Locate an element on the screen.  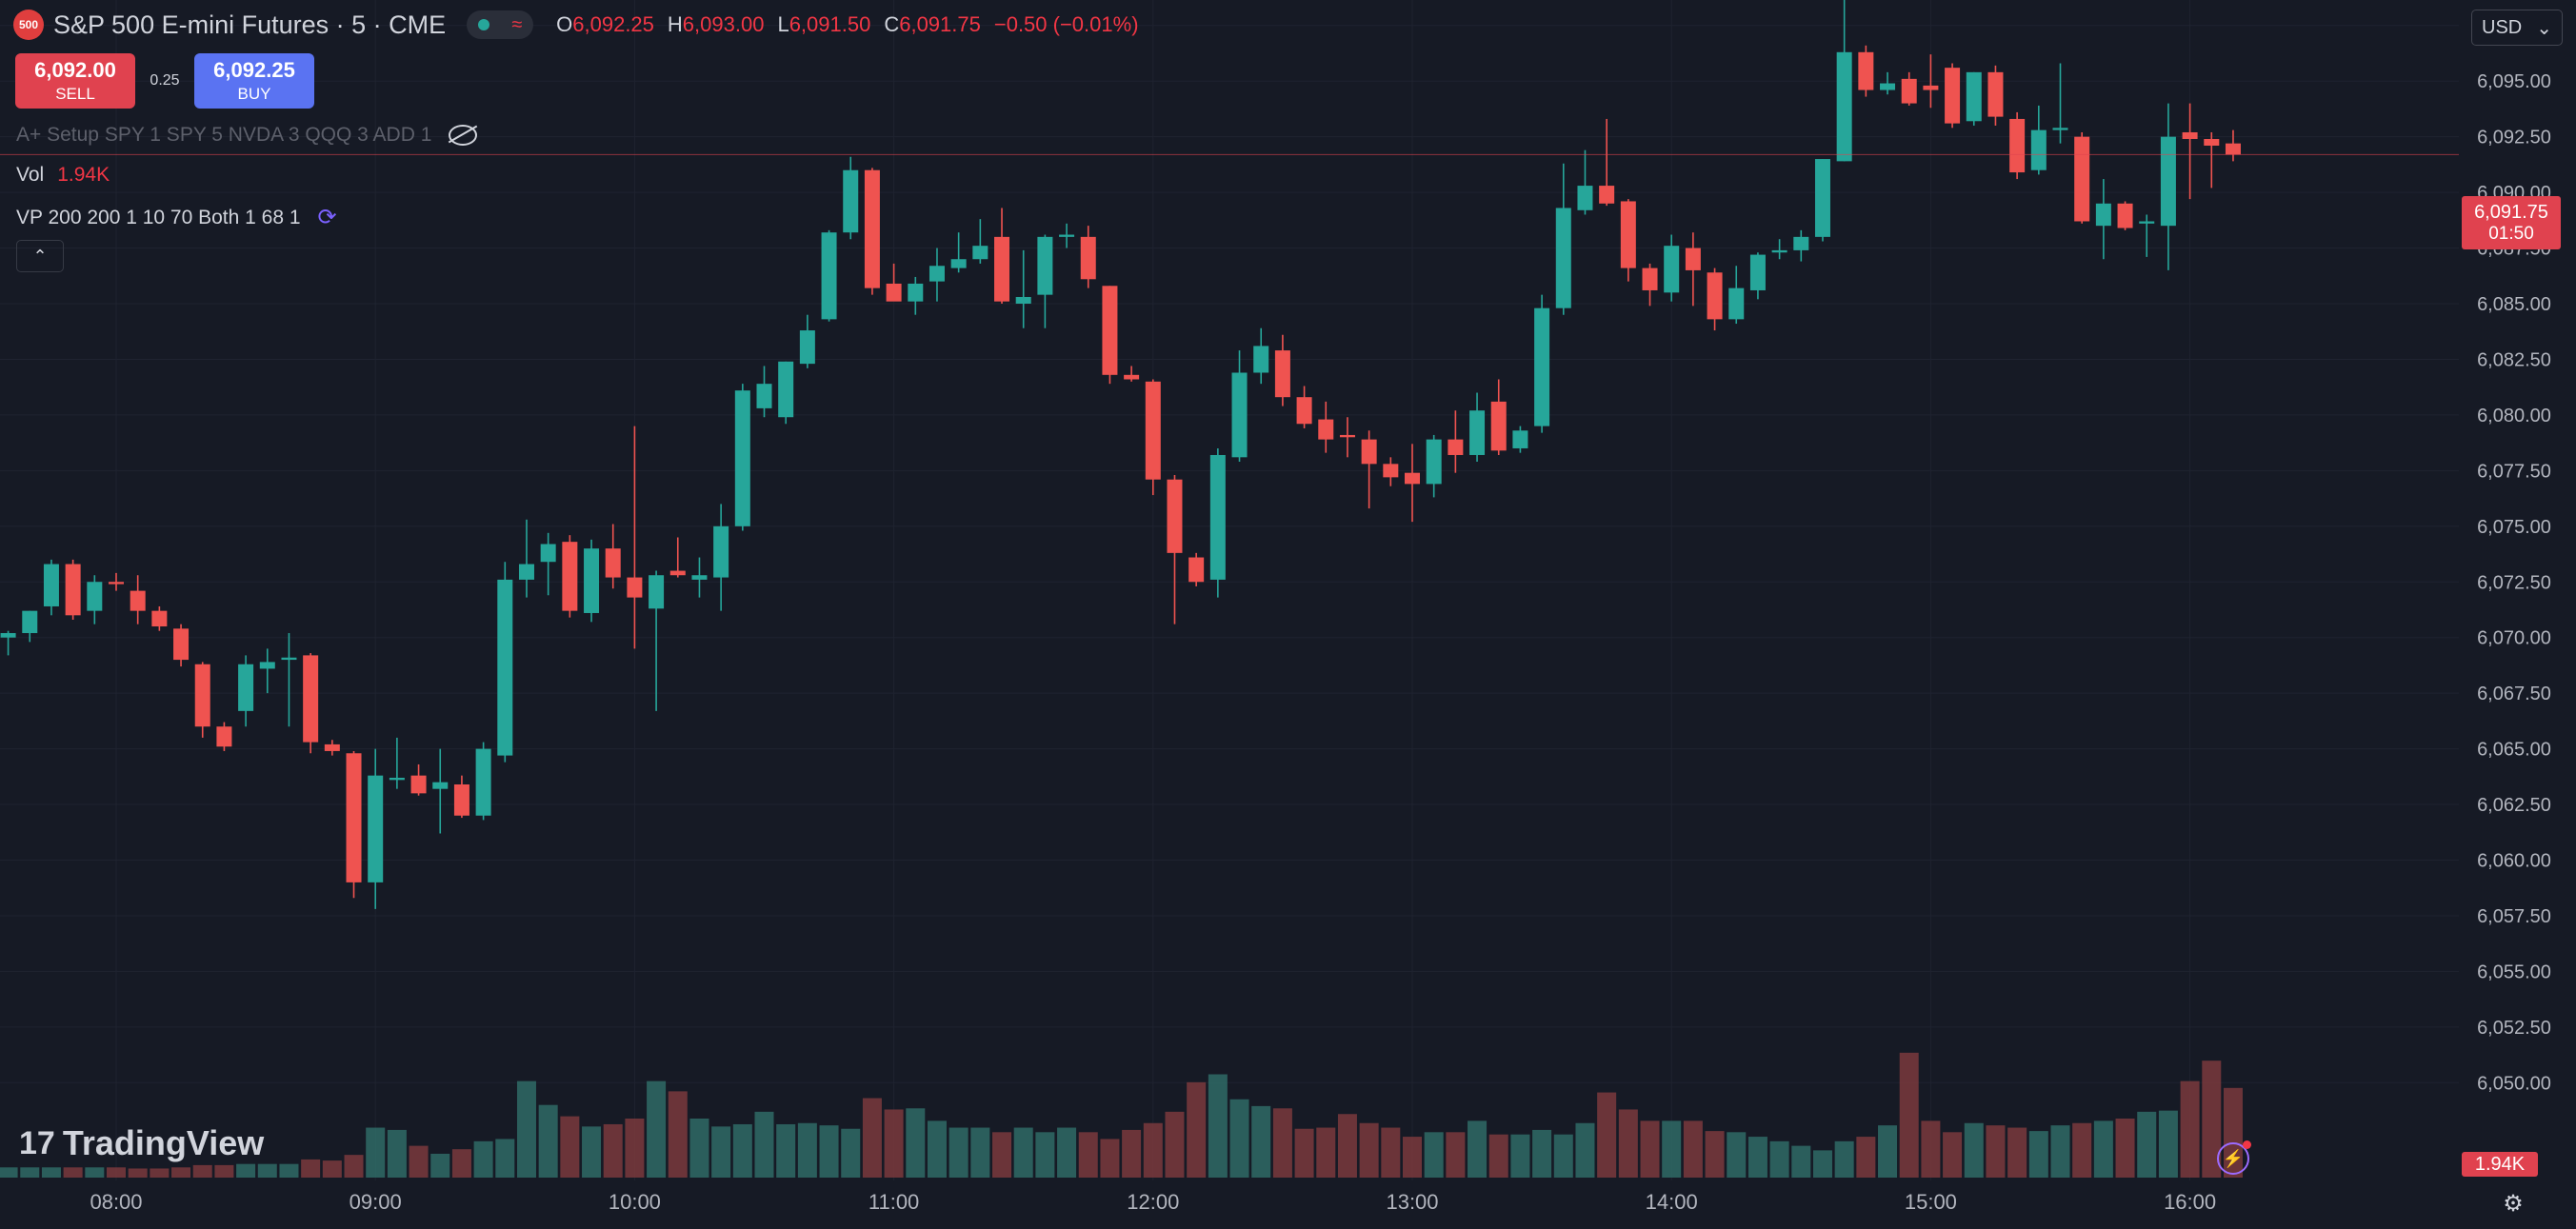
price-tick-label: 6,065.00 is located at coordinates (2514, 751).